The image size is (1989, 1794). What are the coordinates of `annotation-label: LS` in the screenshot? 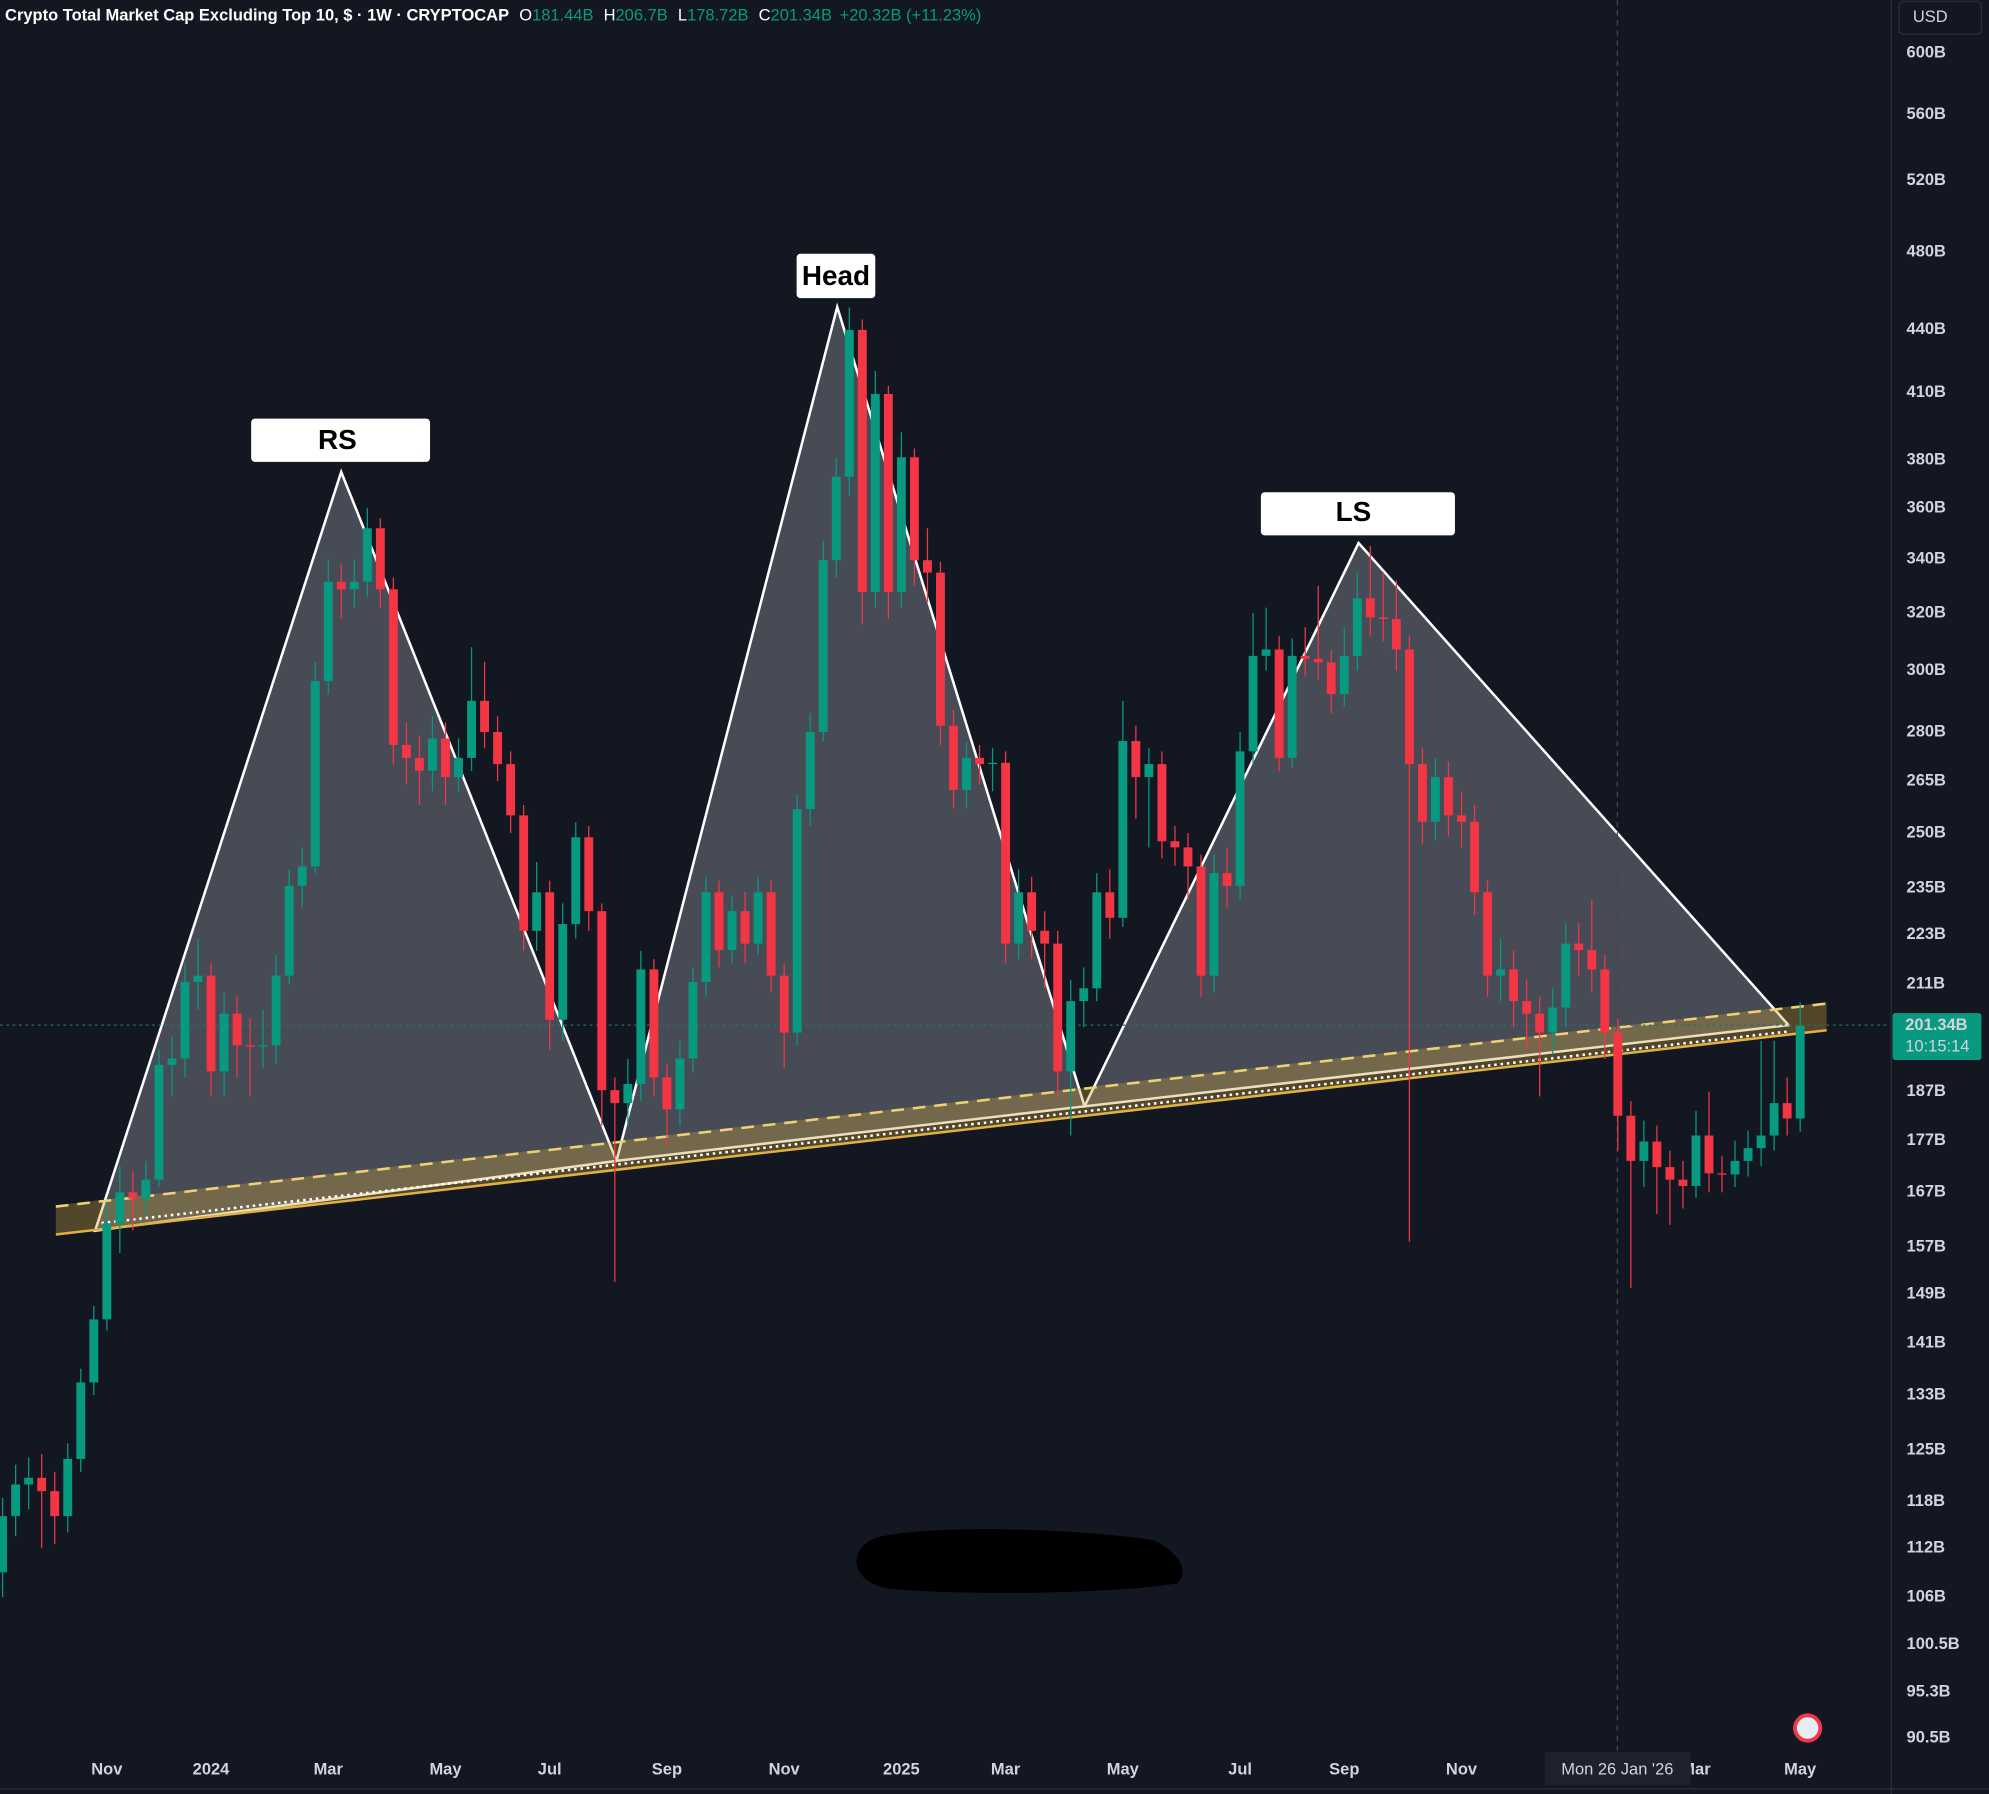 It's located at (1354, 511).